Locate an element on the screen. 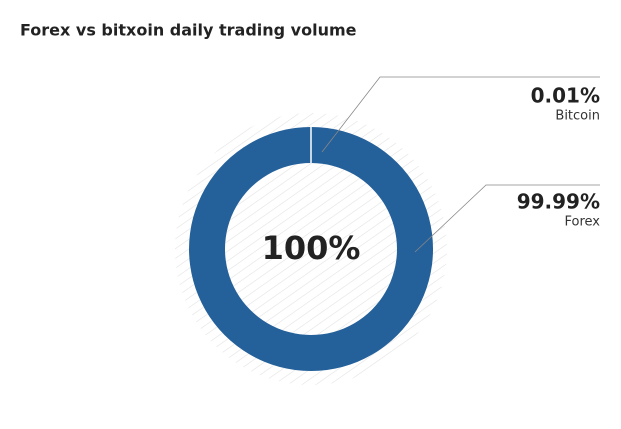  value-label: 0.01% is located at coordinates (565, 96).